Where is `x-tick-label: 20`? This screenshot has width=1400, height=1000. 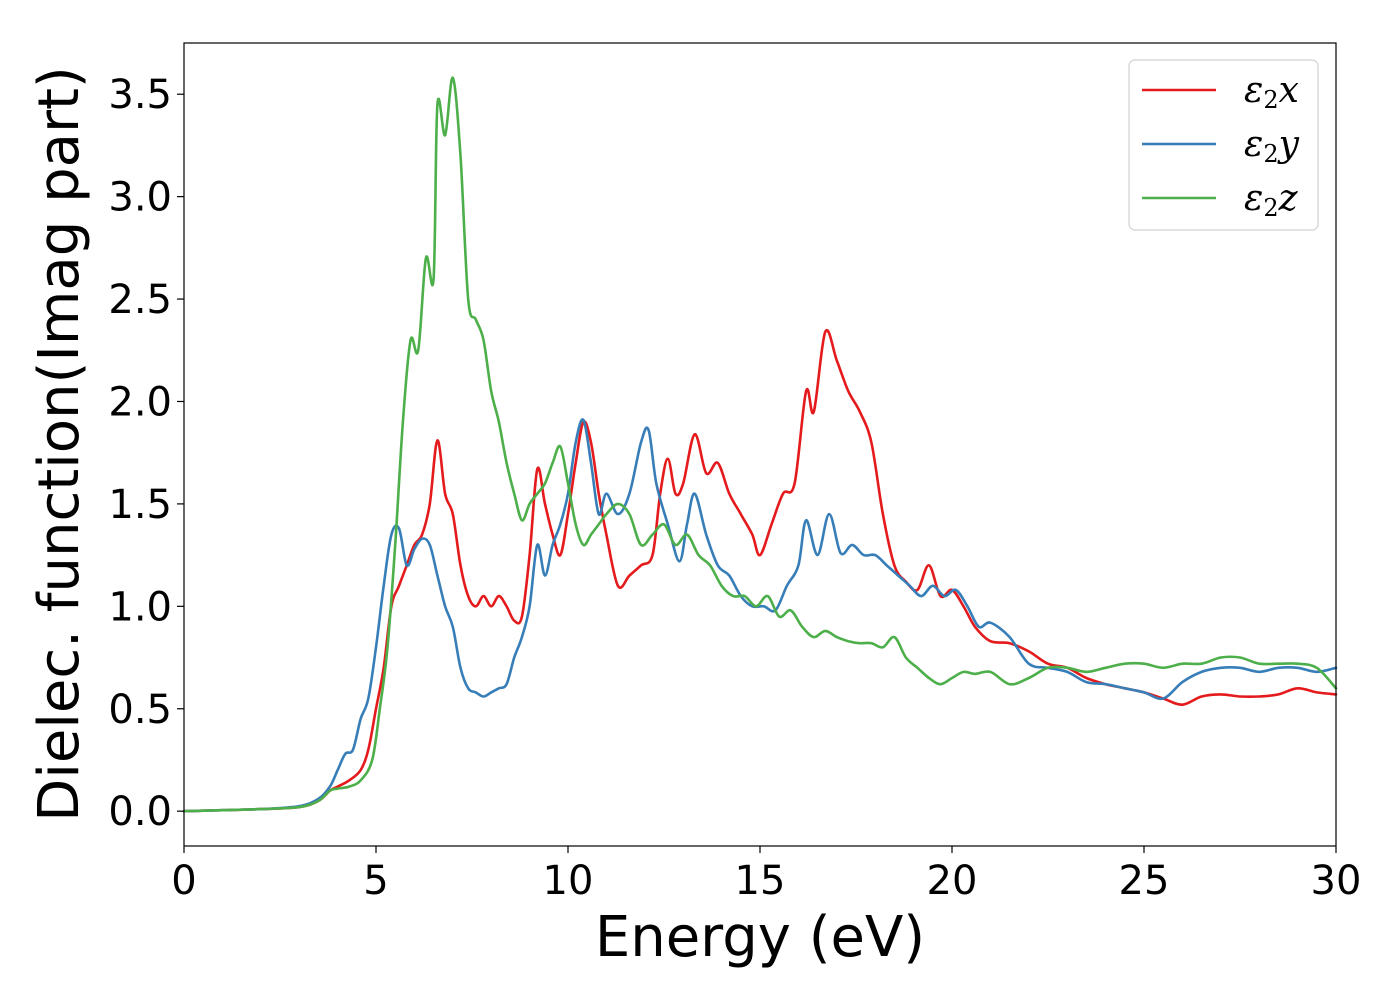
x-tick-label: 20 is located at coordinates (952, 881).